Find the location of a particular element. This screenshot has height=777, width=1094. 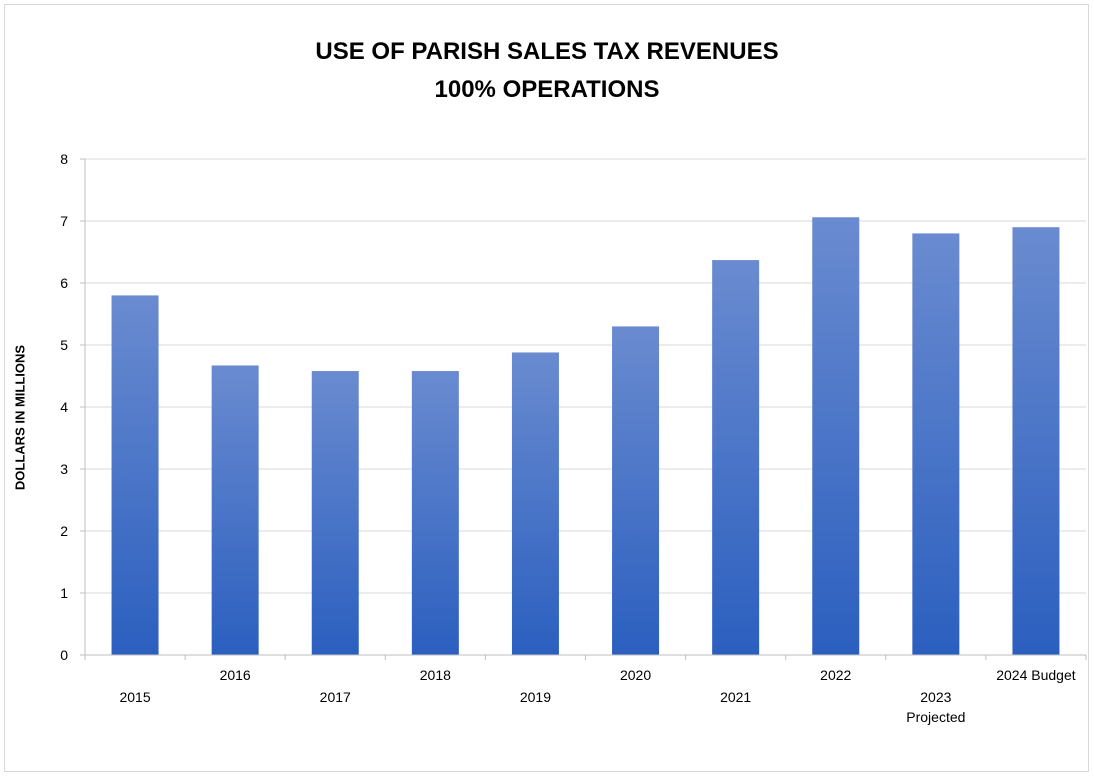

chart-title: USE OF PARISH SALES TAX REVENUES is located at coordinates (547, 51).